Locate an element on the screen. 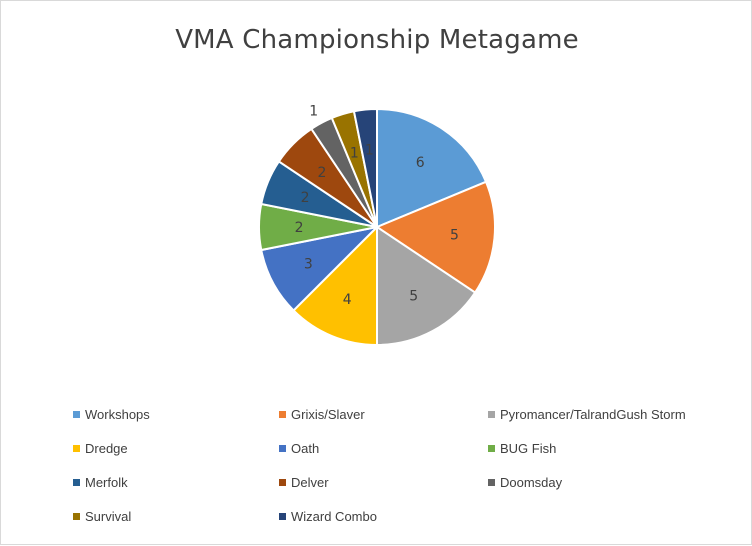 Image resolution: width=752 pixels, height=546 pixels. legend-item-doomsday: Doomsday is located at coordinates (525, 482).